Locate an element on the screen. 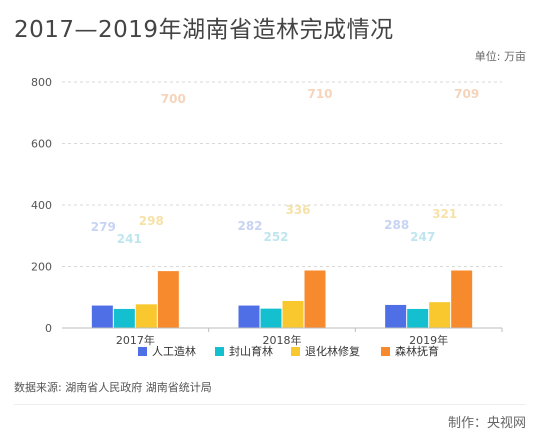 Image resolution: width=540 pixels, height=444 pixels. legend-label: 封山育林 is located at coordinates (251, 351).